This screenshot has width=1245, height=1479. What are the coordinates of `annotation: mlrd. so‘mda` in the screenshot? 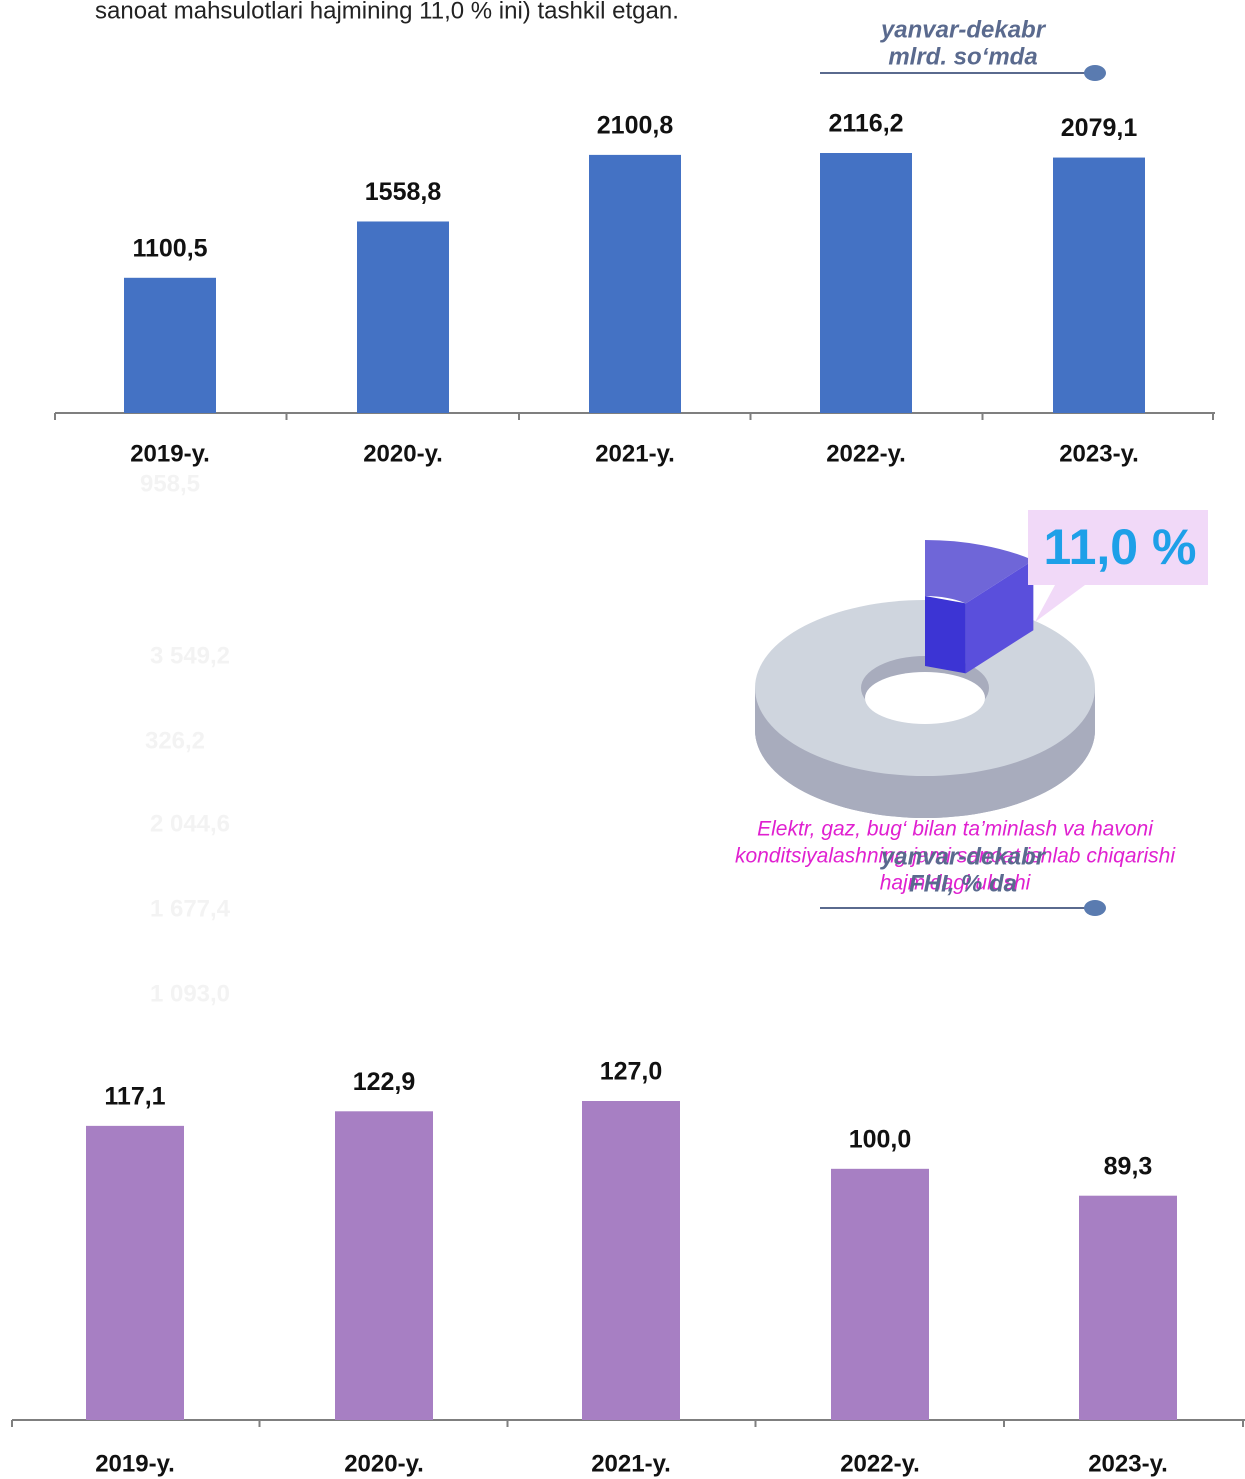 It's located at (962, 56).